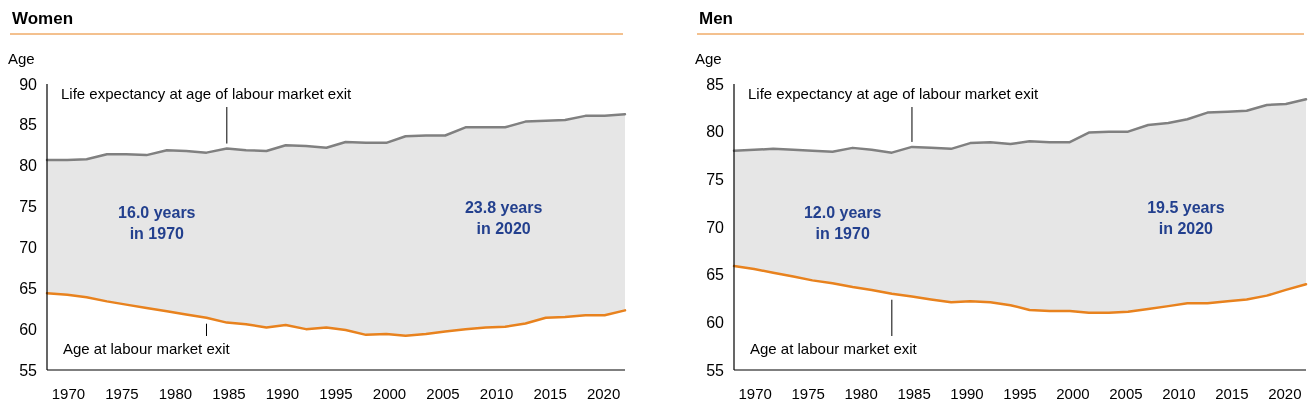 Image resolution: width=1311 pixels, height=403 pixels. I want to click on annotation: 16.0 years in 1970, so click(157, 223).